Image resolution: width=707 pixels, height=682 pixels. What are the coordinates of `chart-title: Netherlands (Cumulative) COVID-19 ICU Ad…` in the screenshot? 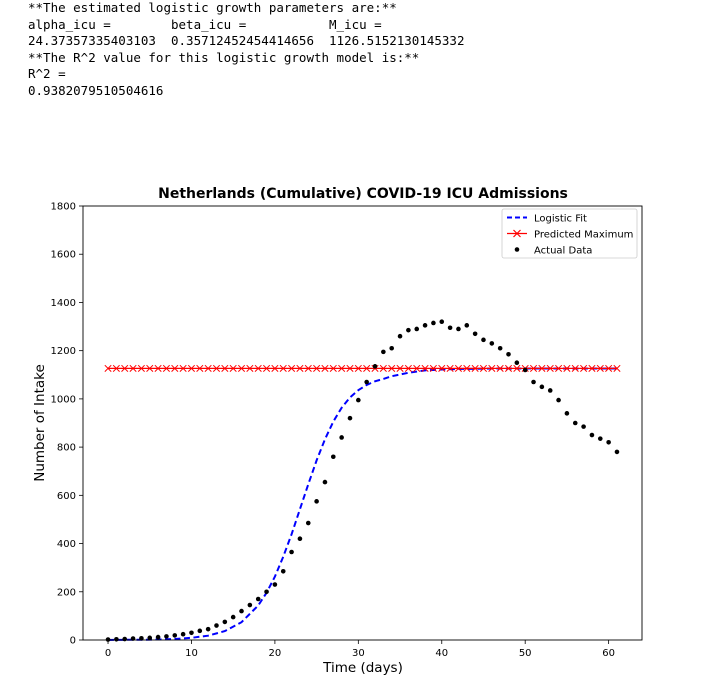 It's located at (363, 194).